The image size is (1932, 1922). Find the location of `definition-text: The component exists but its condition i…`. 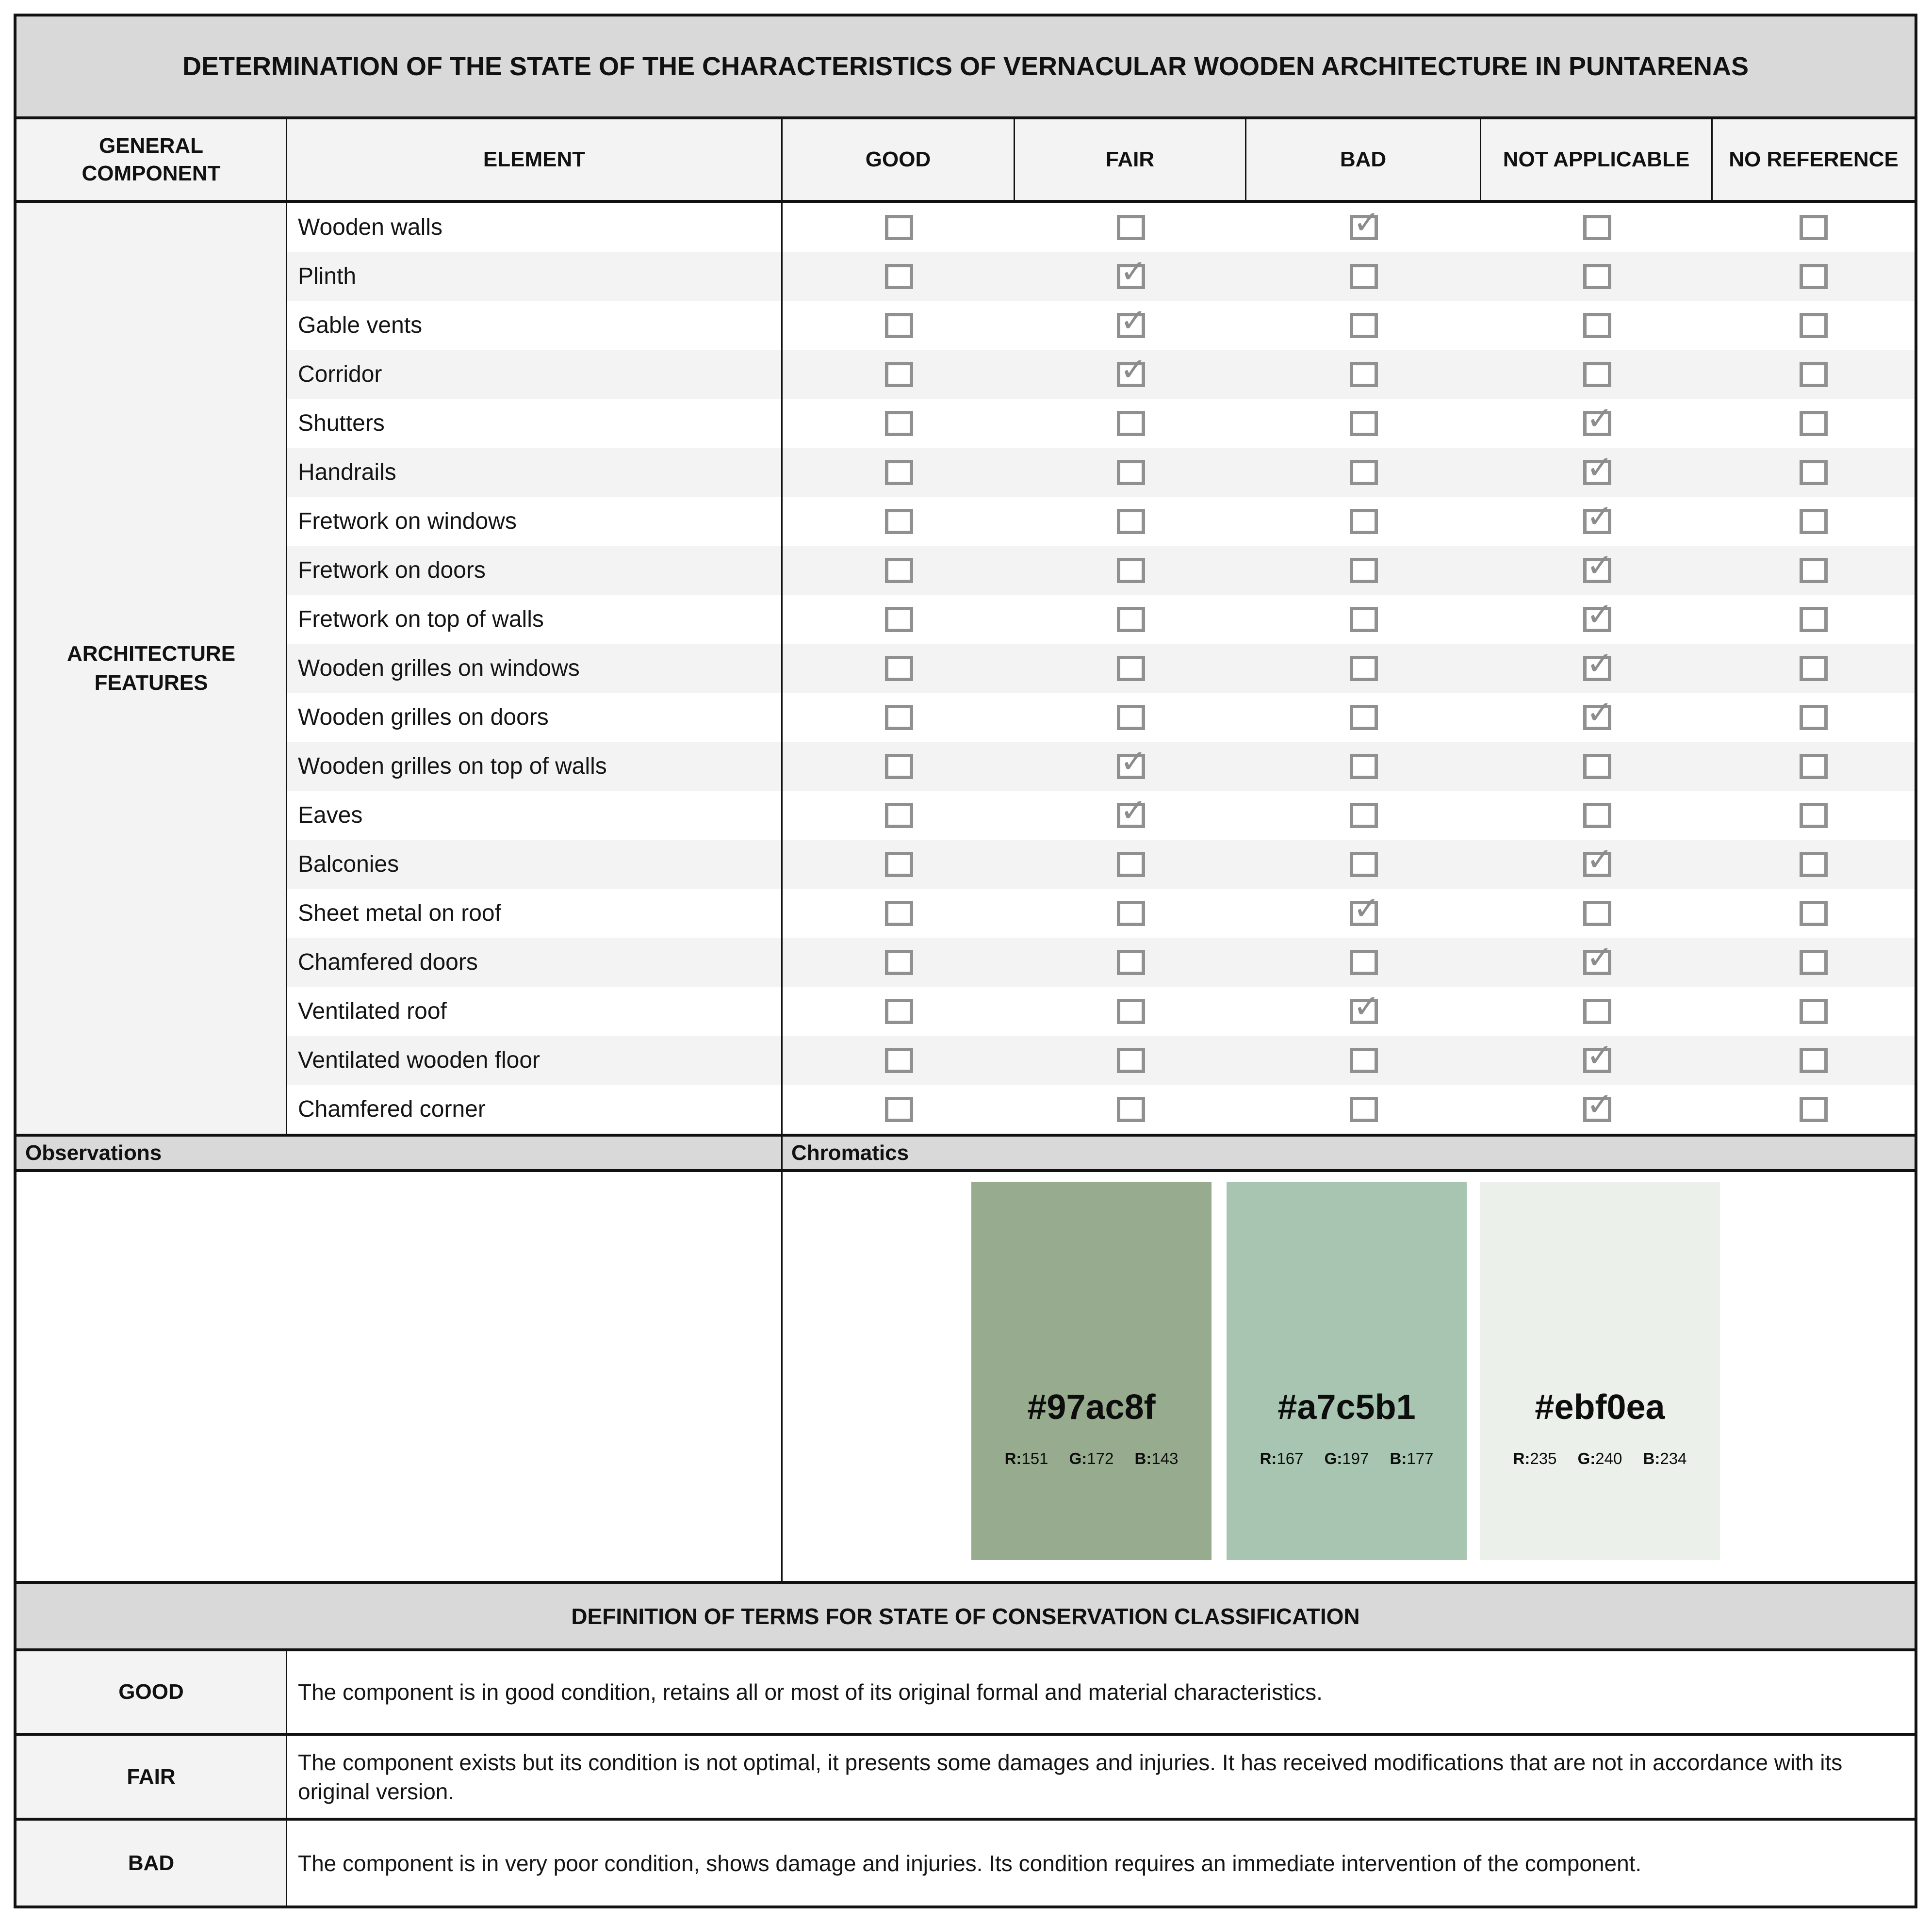

definition-text: The component exists but its condition i… is located at coordinates (1070, 1776).